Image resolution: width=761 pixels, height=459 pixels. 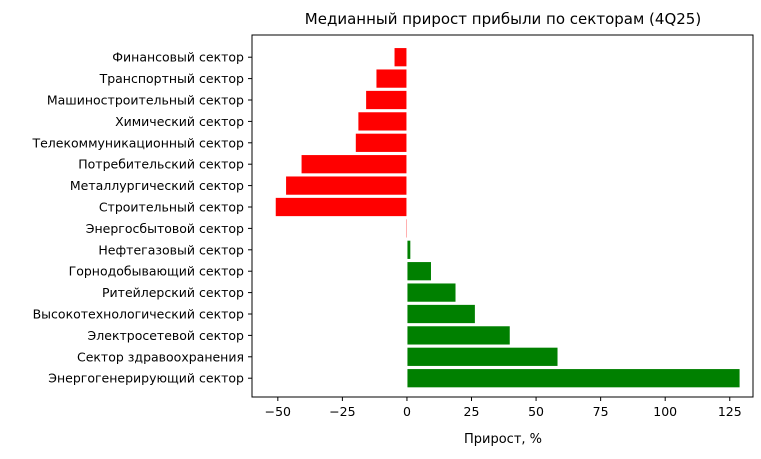 What do you see at coordinates (472, 411) in the screenshot?
I see `x-tick-label: 25` at bounding box center [472, 411].